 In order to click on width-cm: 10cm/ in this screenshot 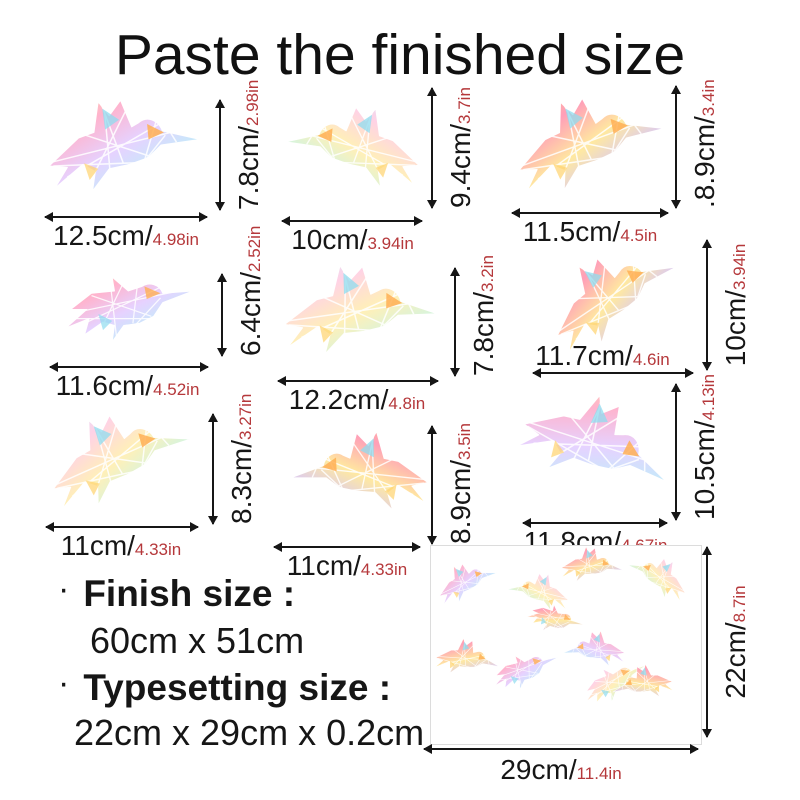, I will do `click(329, 239)`.